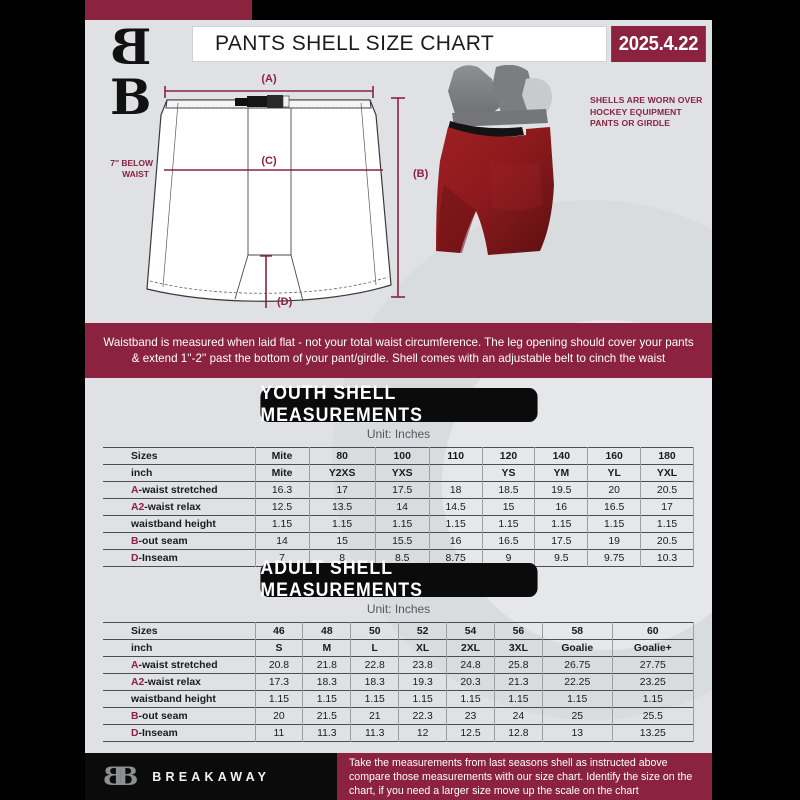 This screenshot has width=800, height=800. Describe the element at coordinates (179, 456) in the screenshot. I see `row-label: Sizes` at that location.